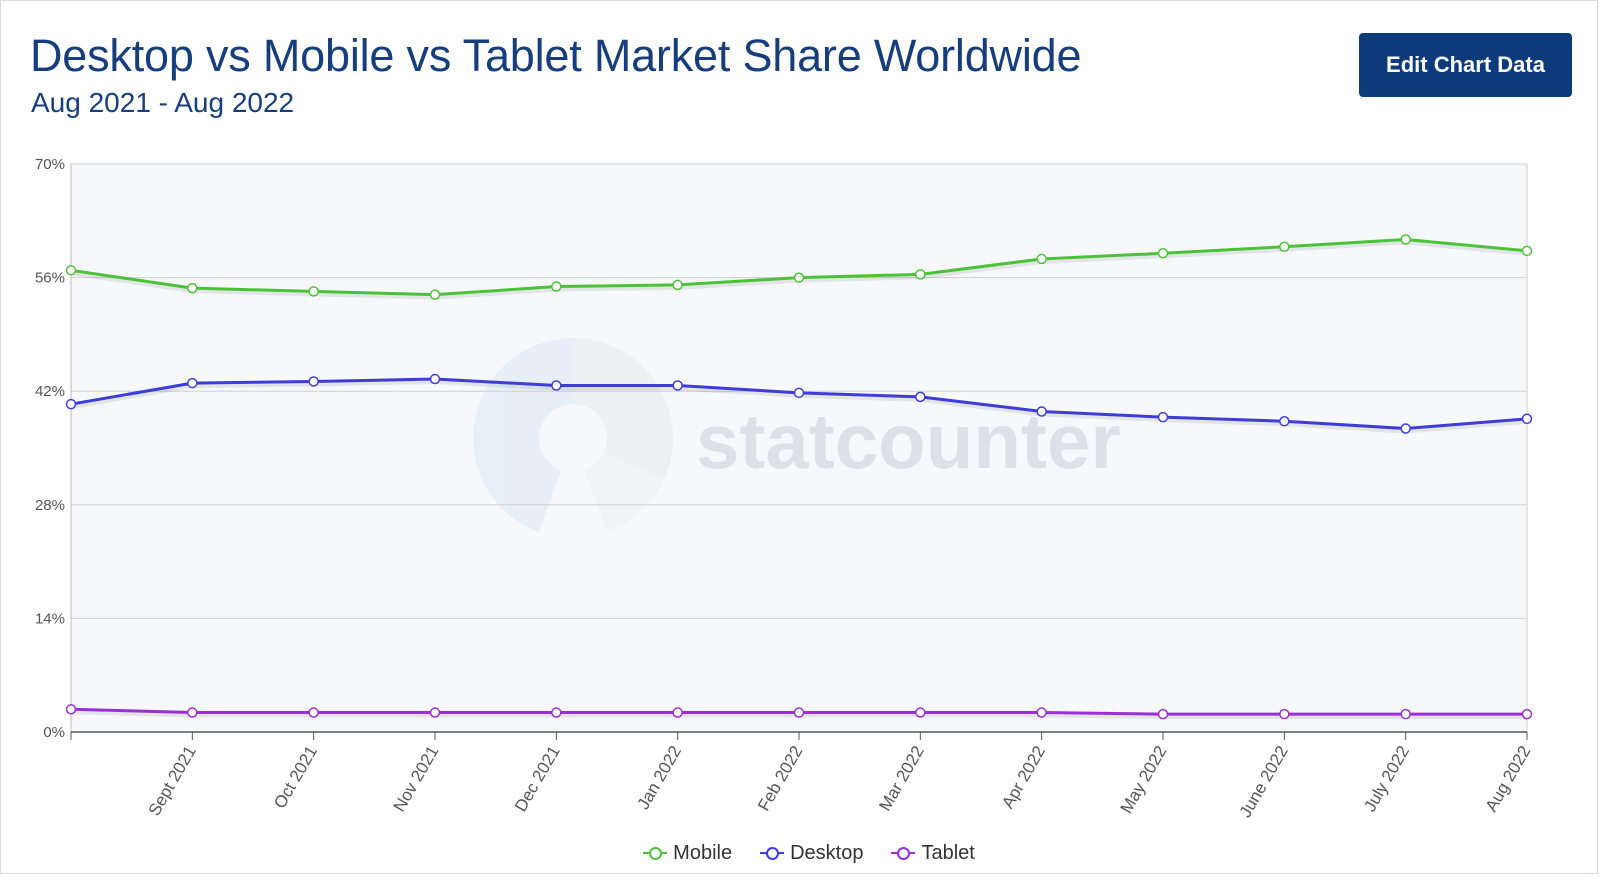 The height and width of the screenshot is (876, 1600). Describe the element at coordinates (827, 852) in the screenshot. I see `legend-label: Desktop` at that location.